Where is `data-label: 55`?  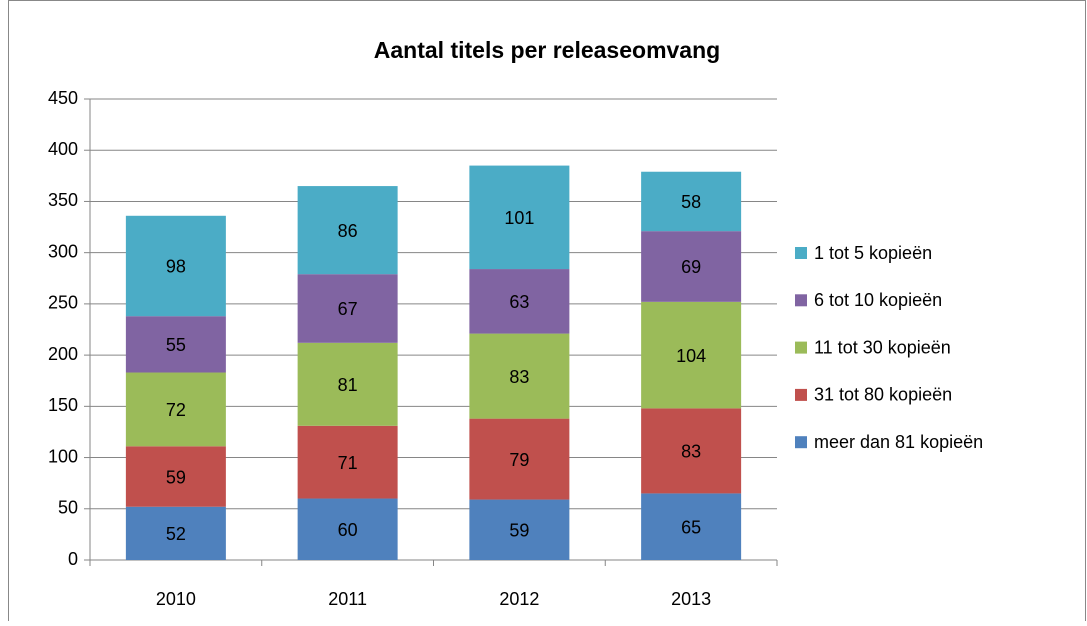 data-label: 55 is located at coordinates (176, 345).